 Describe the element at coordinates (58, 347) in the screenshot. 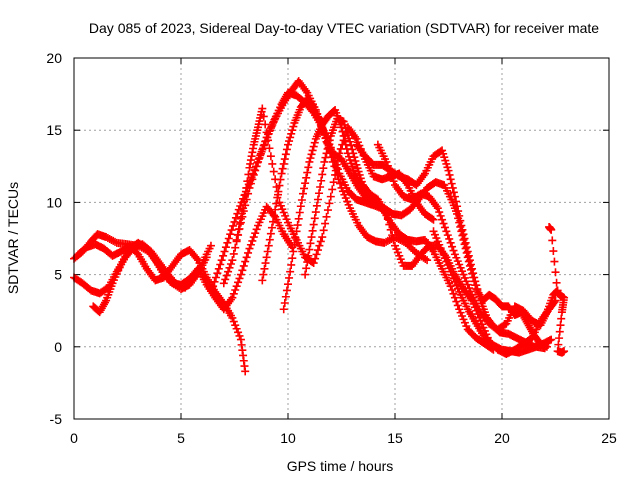

I see `y-tick-label: 0` at that location.